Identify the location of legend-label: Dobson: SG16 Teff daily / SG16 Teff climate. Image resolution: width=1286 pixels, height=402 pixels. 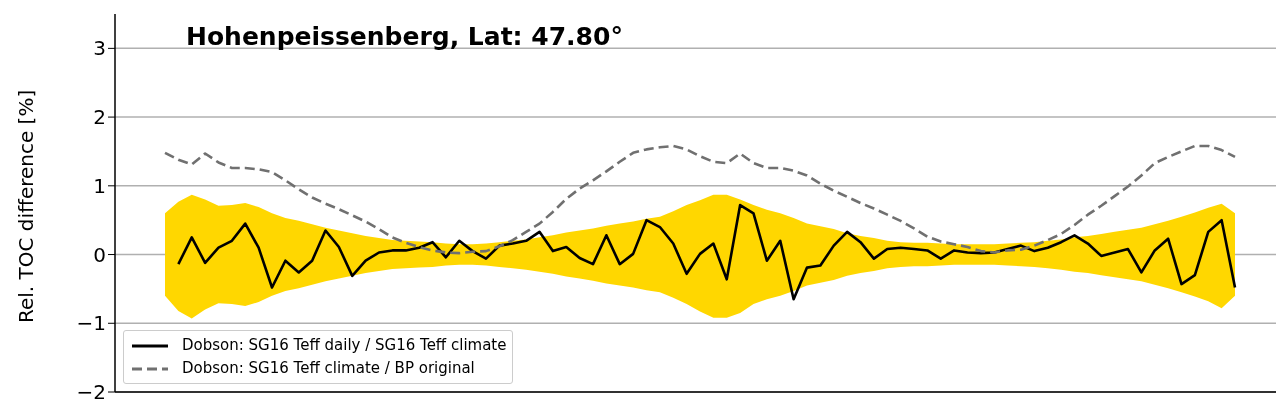
(344, 345).